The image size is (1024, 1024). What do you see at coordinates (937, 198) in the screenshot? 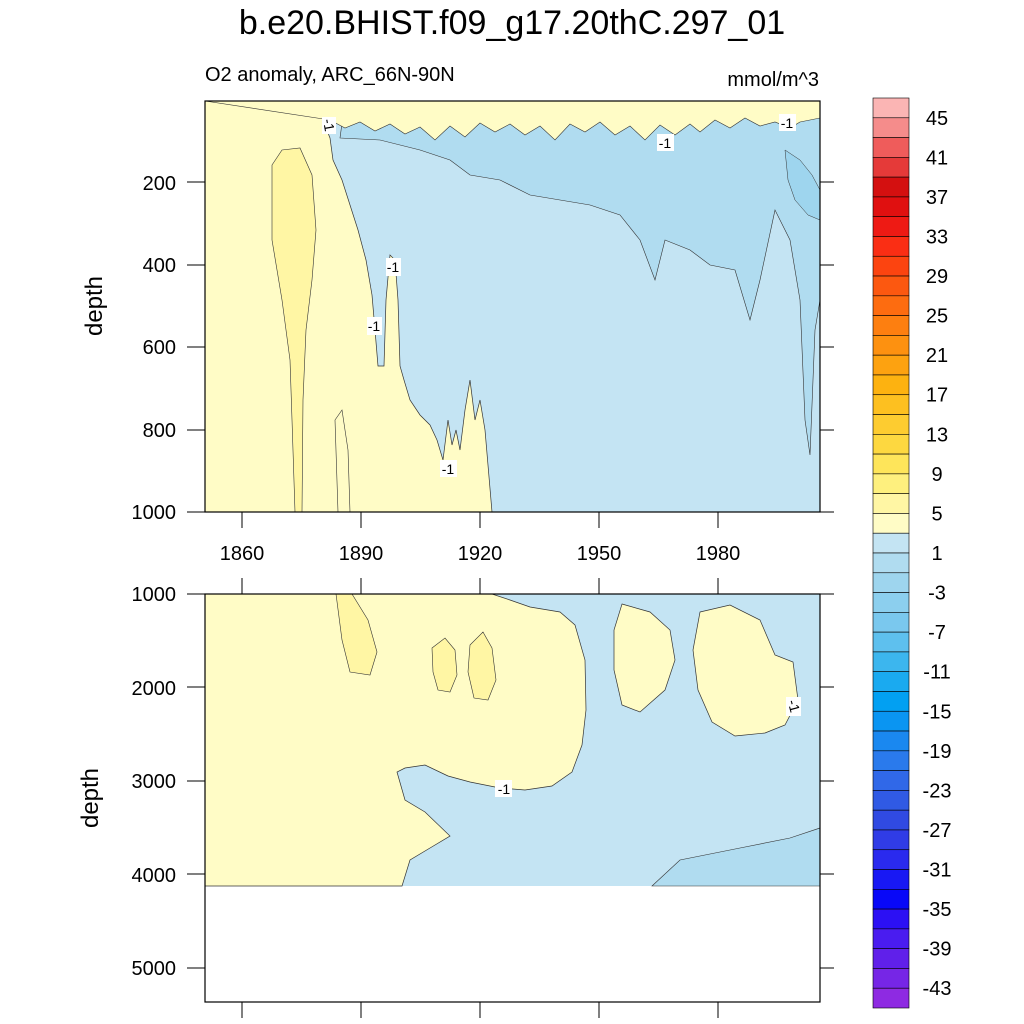
I see `colorbar-label: 37` at bounding box center [937, 198].